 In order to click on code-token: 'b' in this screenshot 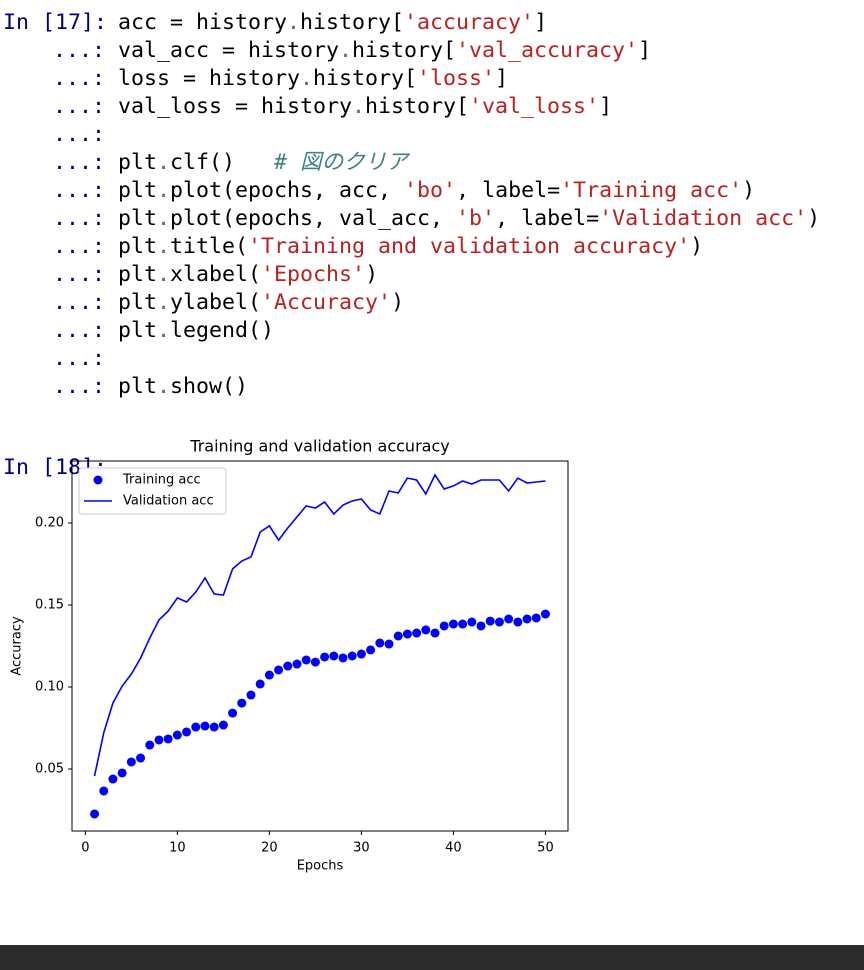, I will do `click(476, 218)`.